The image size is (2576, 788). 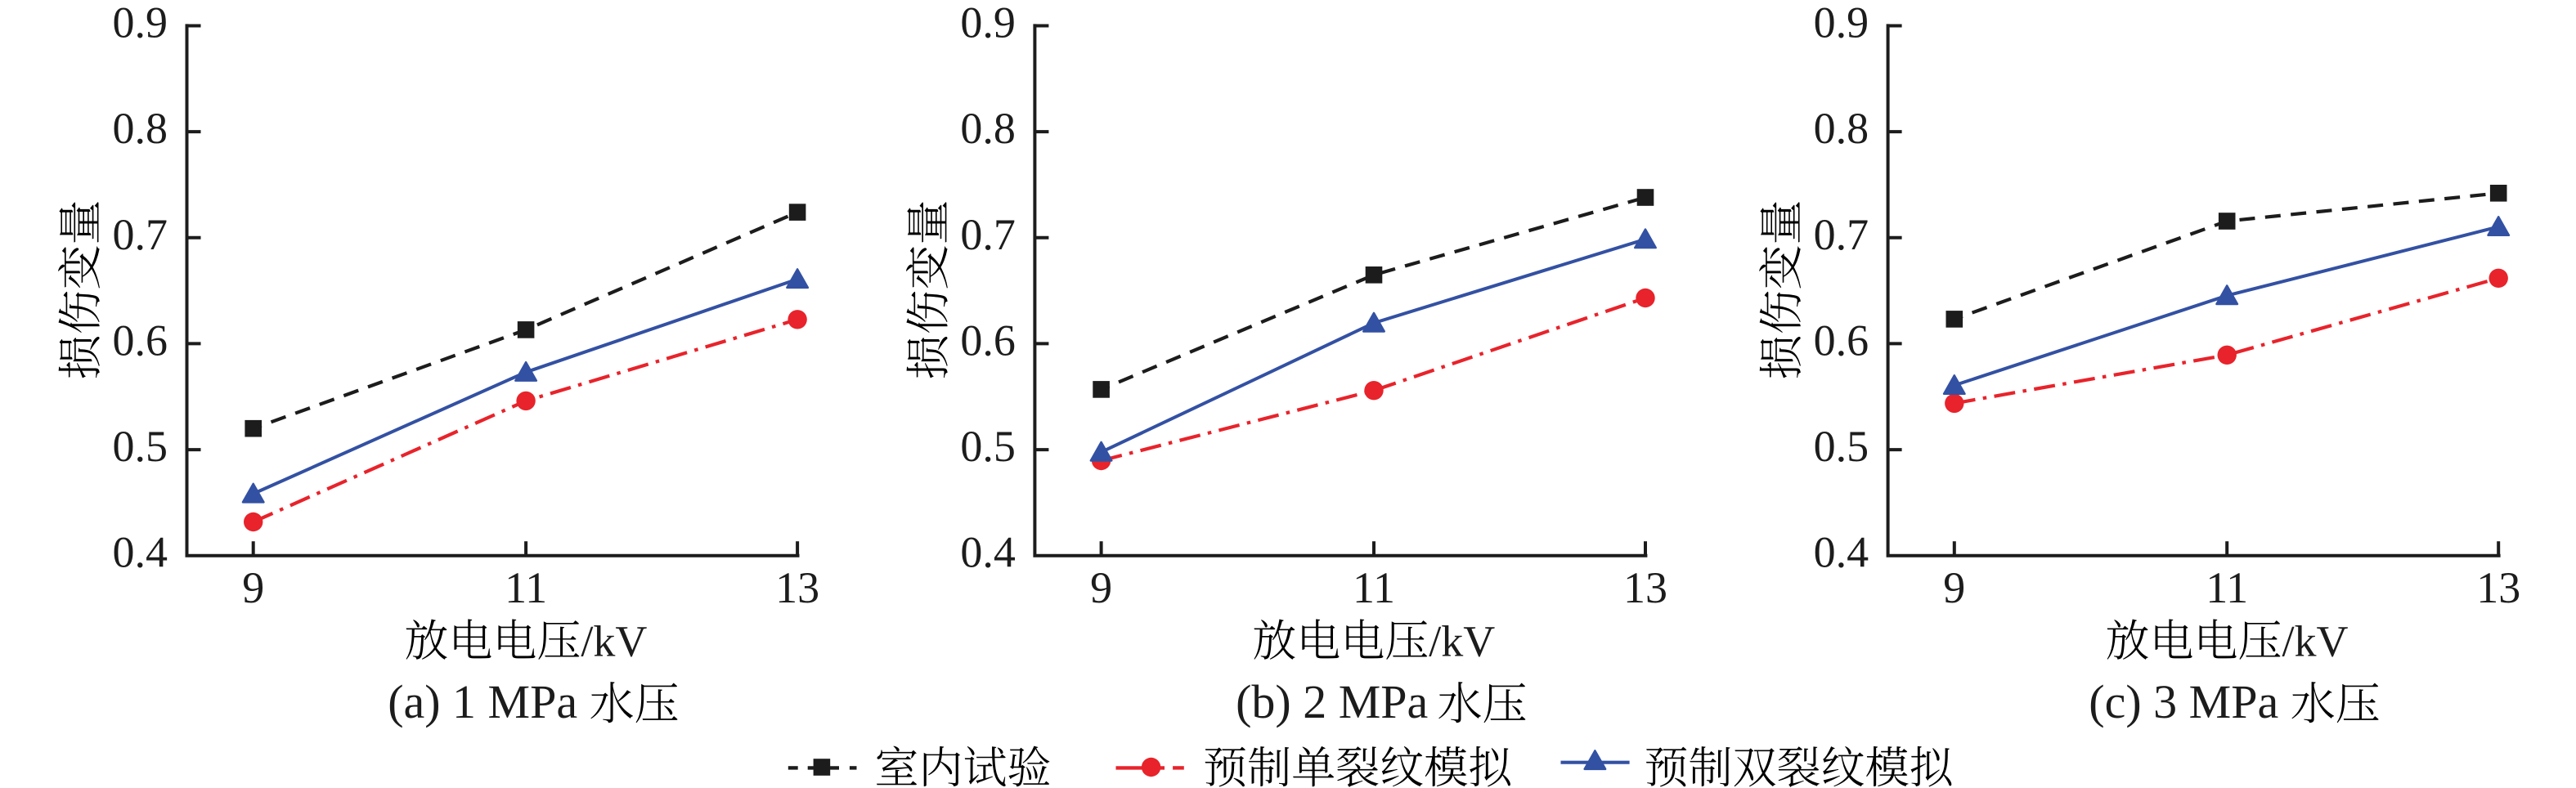 I want to click on svg-text: (c) 3 MPa, so click(x=2183, y=701).